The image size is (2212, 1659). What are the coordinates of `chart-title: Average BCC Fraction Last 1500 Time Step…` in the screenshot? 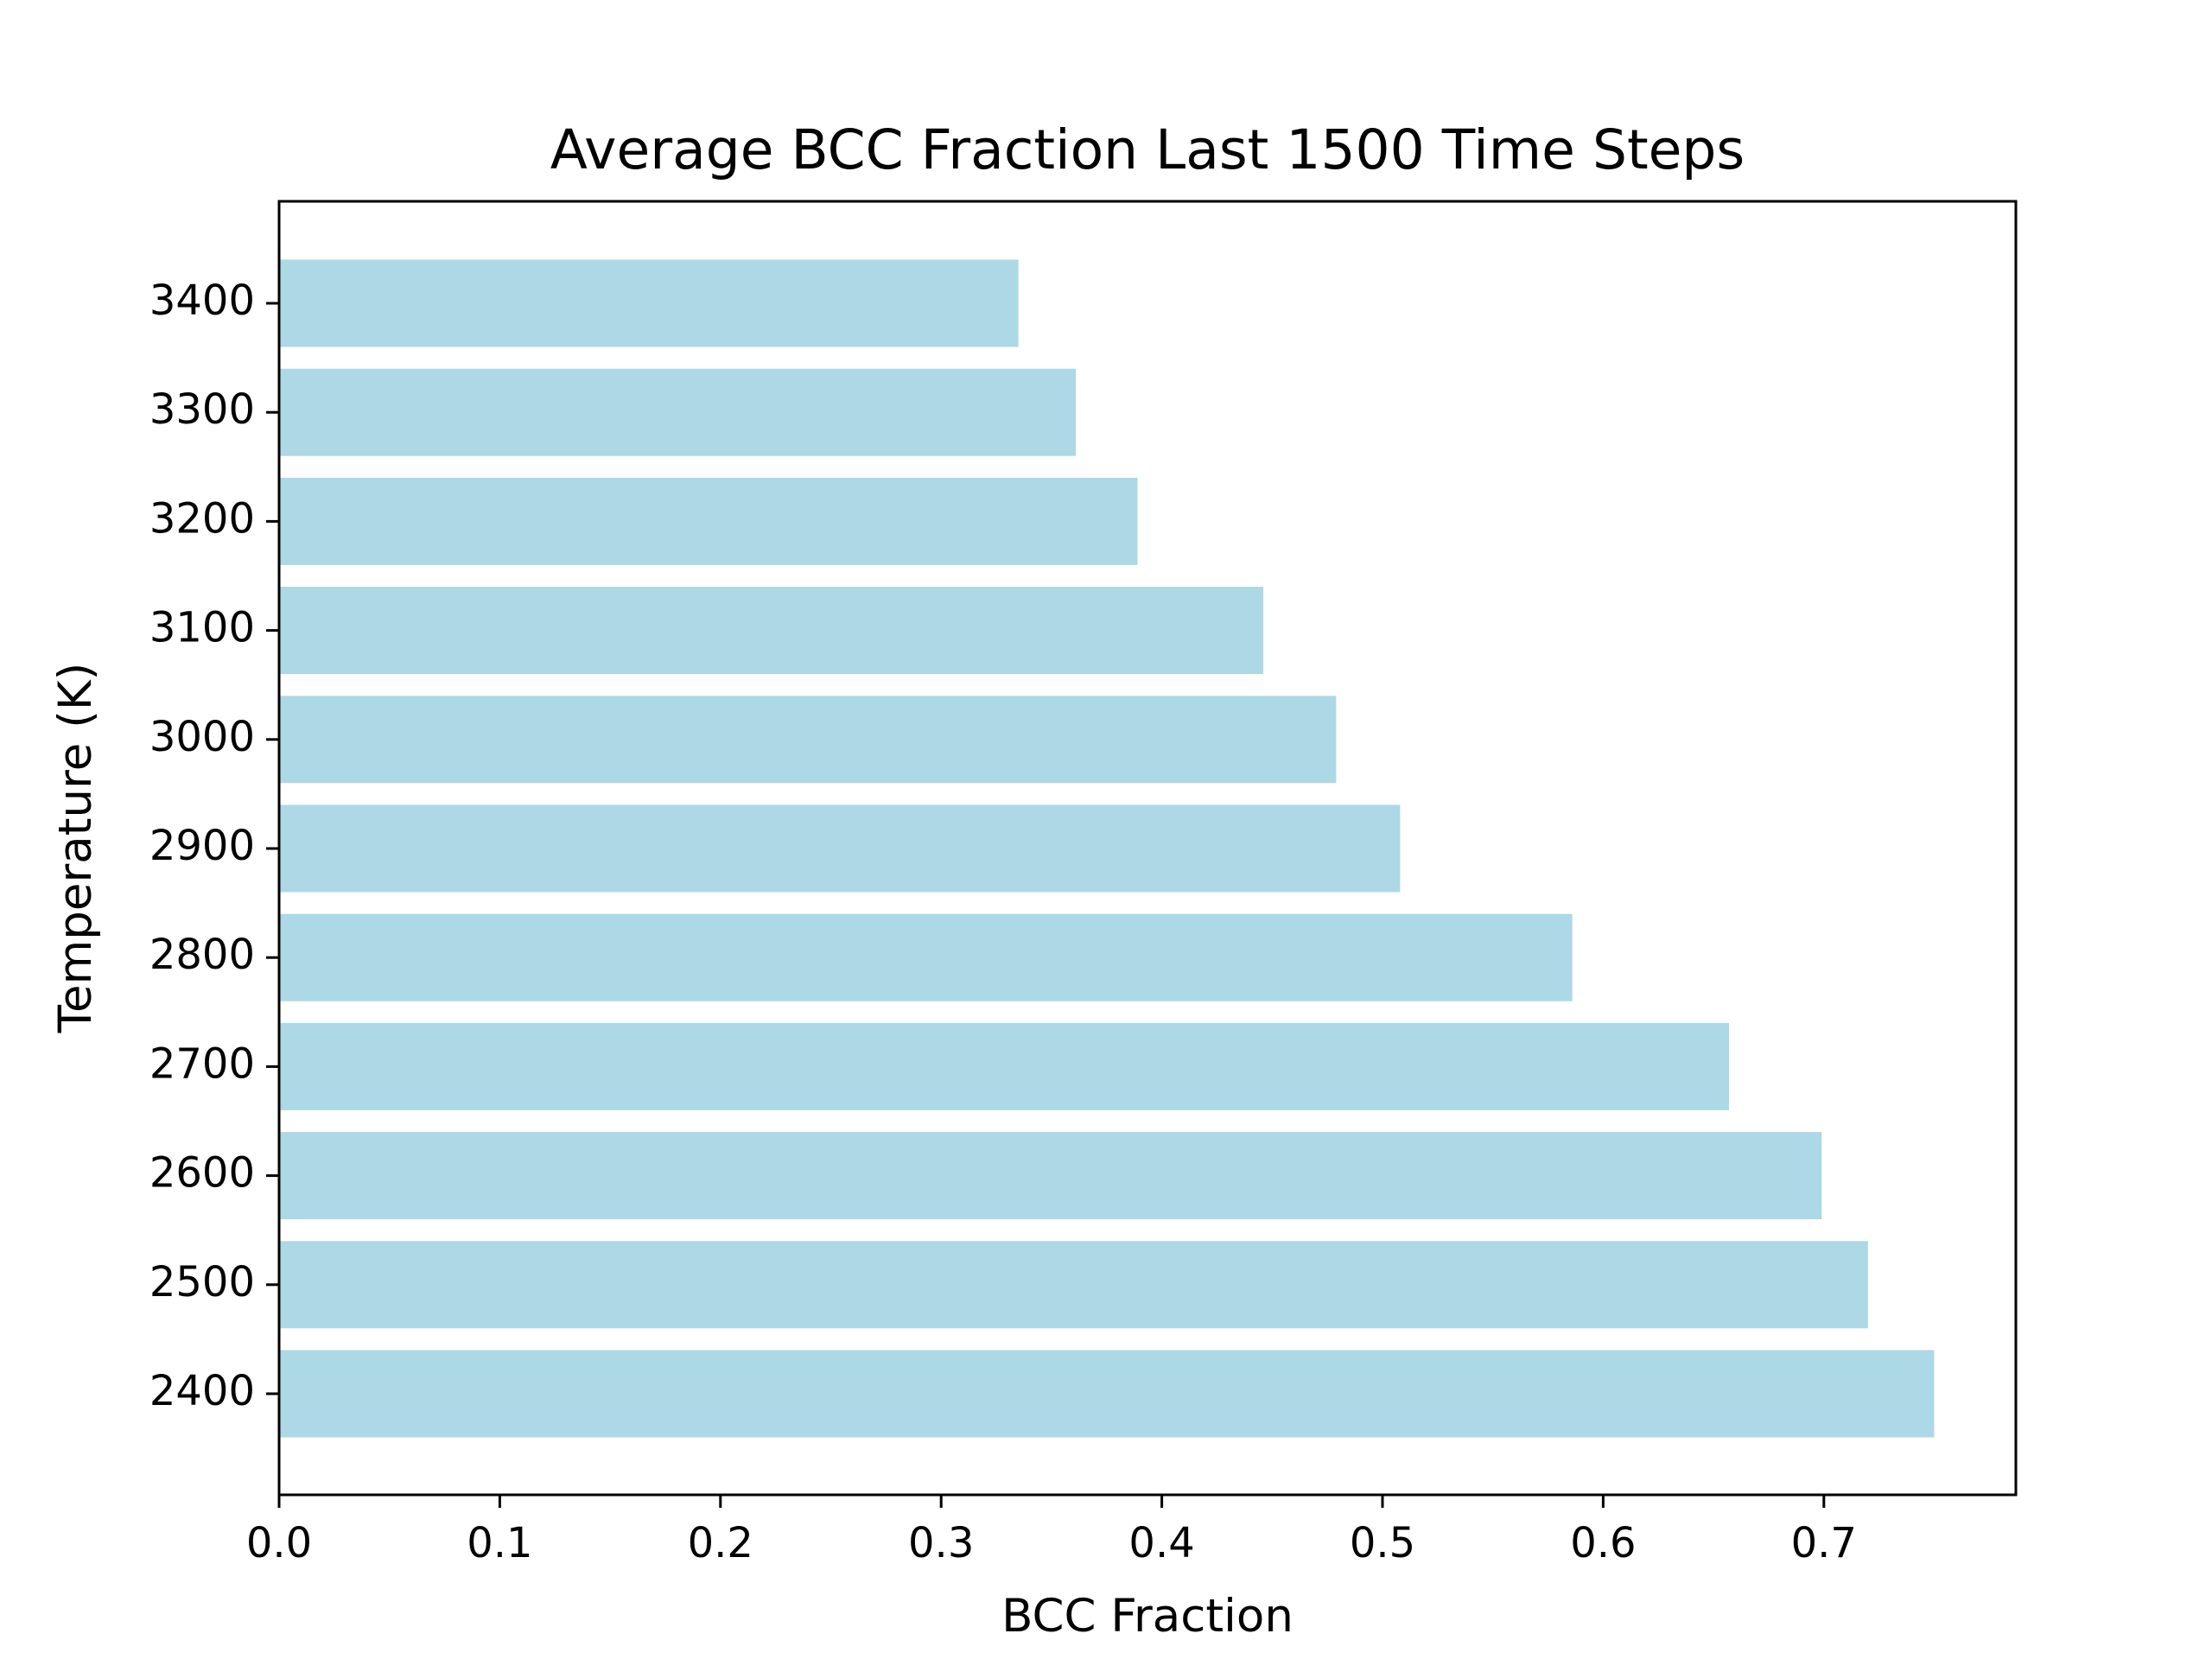 It's located at (1147, 149).